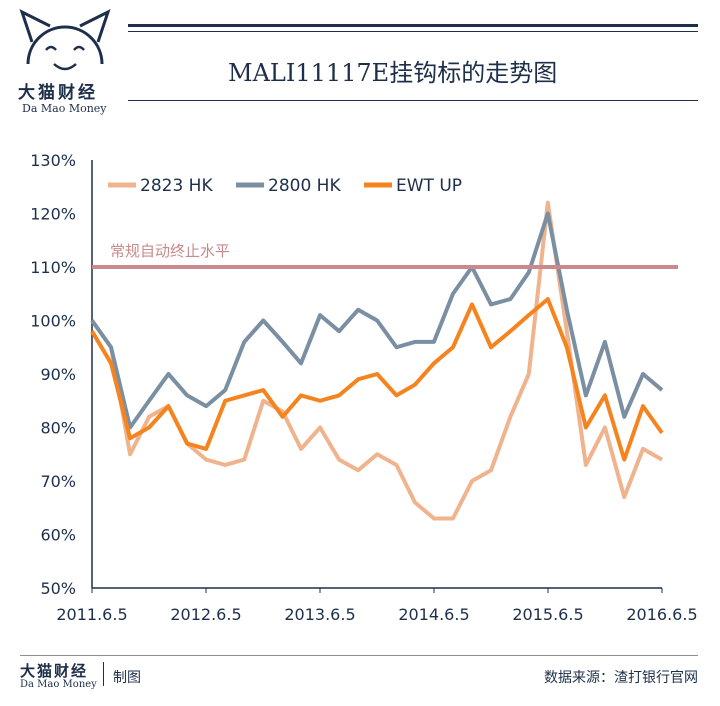 This screenshot has height=706, width=720. Describe the element at coordinates (170, 251) in the screenshot. I see `auto-termination-label: 常规自动终止水平` at that location.